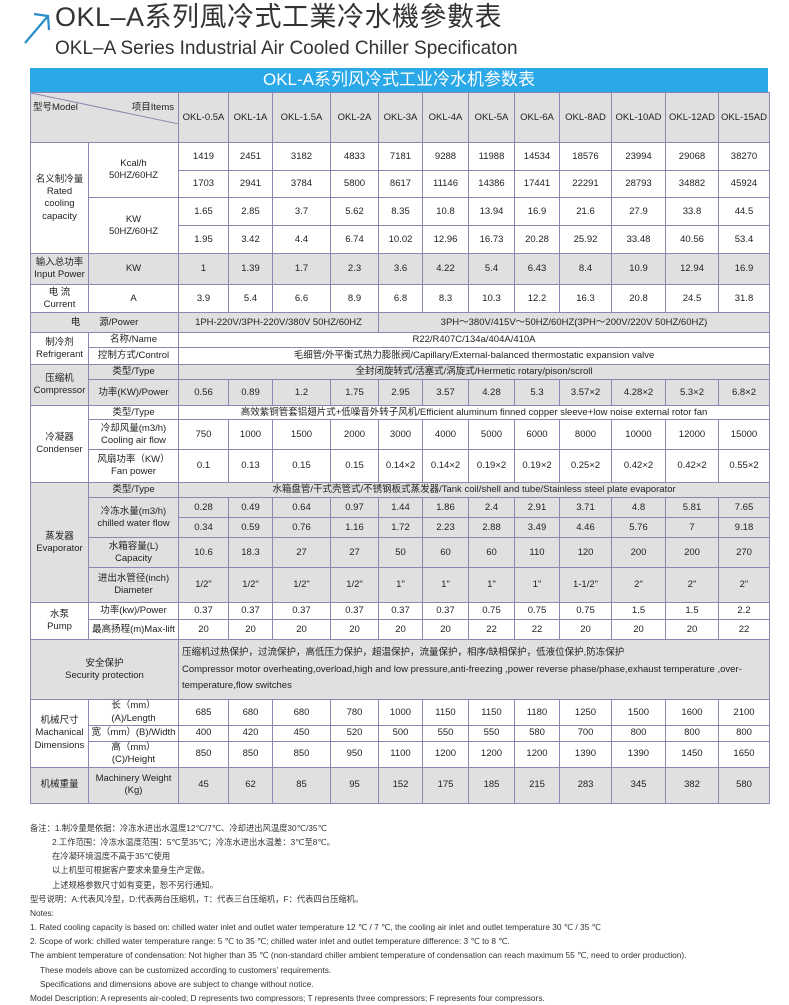 This screenshot has height=1005, width=789. Describe the element at coordinates (692, 240) in the screenshot. I see `value-cell: 40.56` at that location.